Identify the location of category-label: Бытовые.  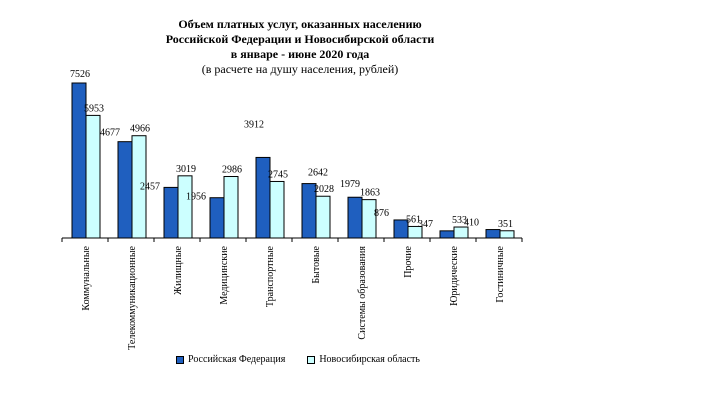
(316, 264).